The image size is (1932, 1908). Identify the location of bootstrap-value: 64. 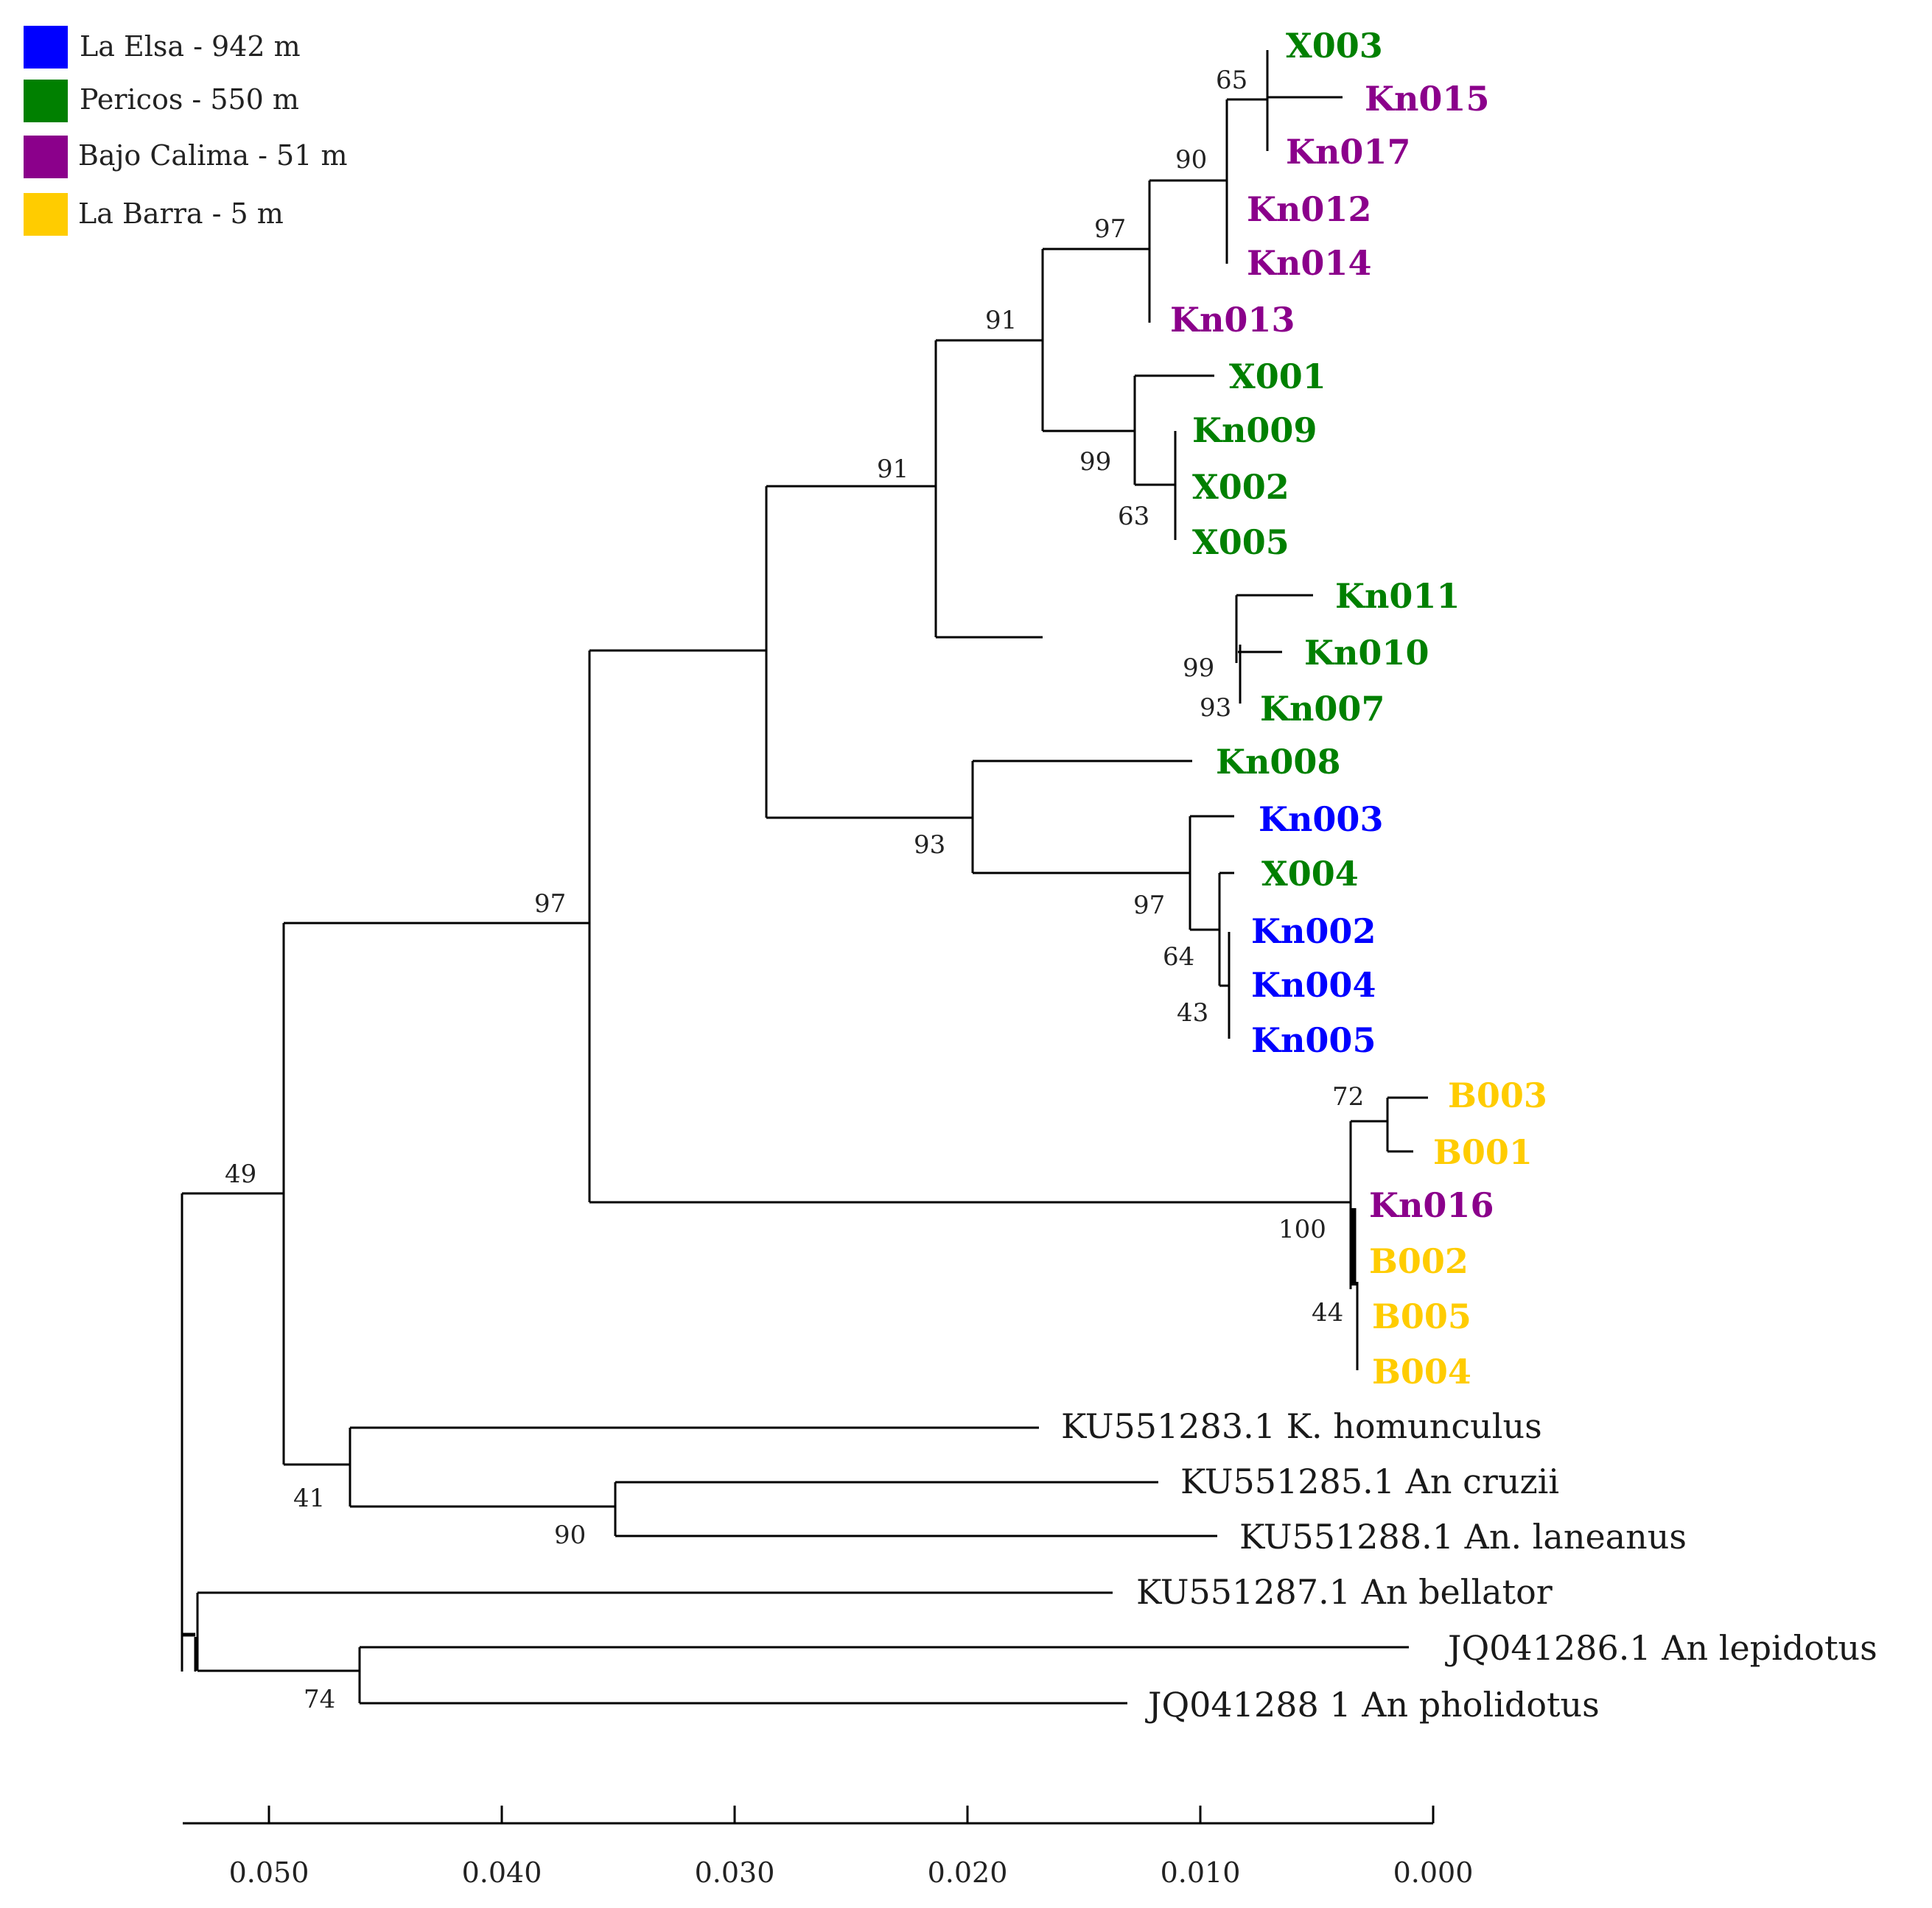
(1178, 957).